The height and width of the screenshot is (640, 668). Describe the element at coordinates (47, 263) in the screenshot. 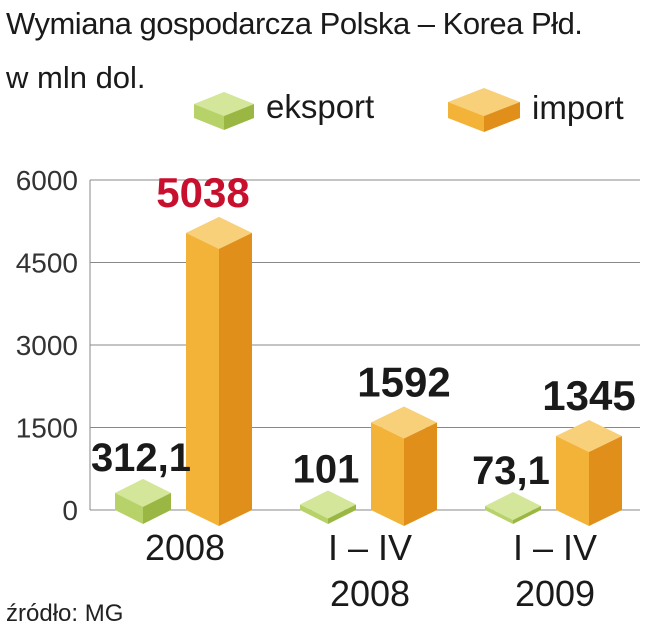

I see `y-tick-label: 4500` at that location.